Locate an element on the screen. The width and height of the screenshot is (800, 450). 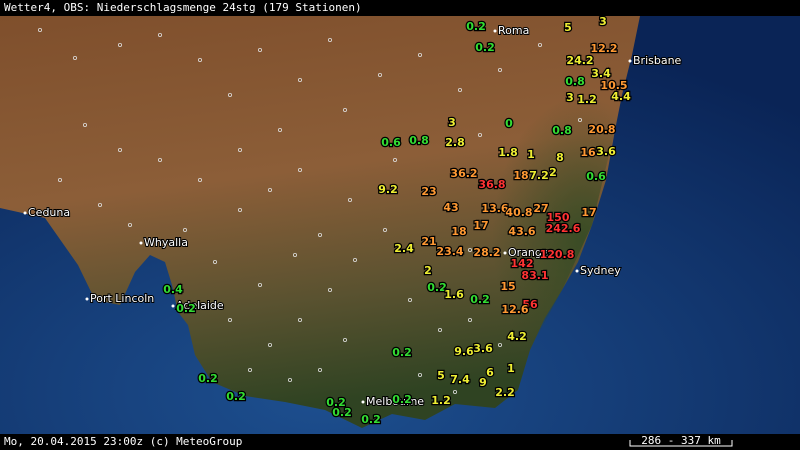
station-value: 56 is located at coordinates (530, 304).